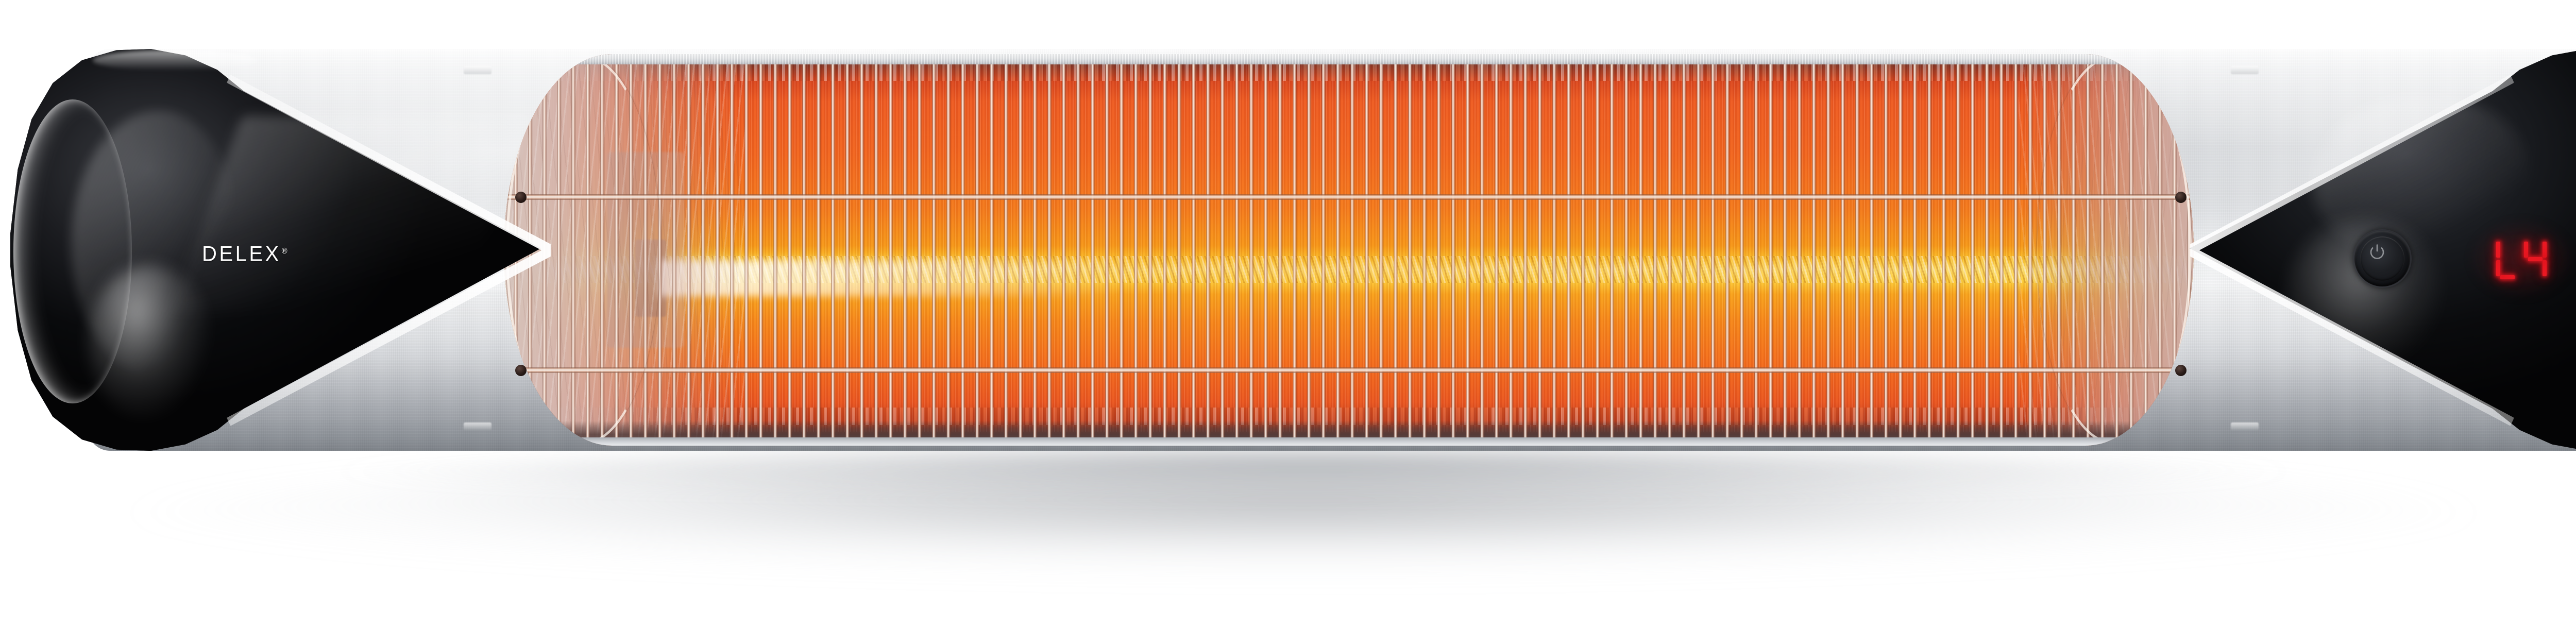 This screenshot has height=644, width=2576. What do you see at coordinates (2114, 250) in the screenshot?
I see `grille-cap-right` at bounding box center [2114, 250].